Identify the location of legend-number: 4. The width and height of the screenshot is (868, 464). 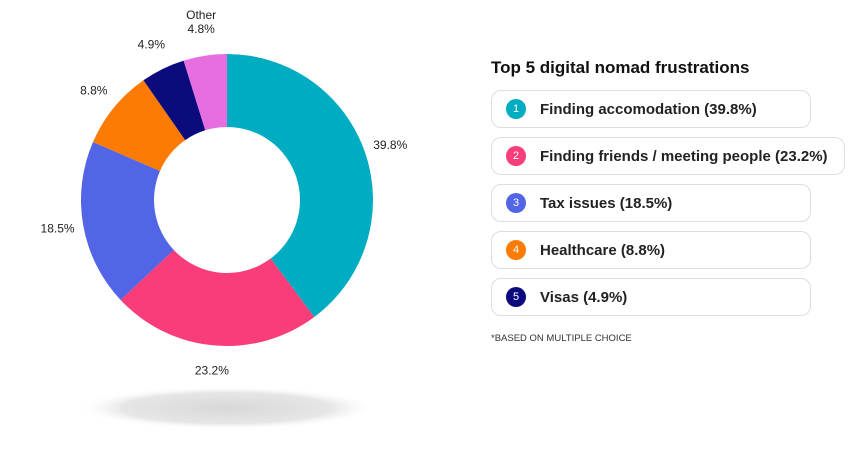
(516, 250).